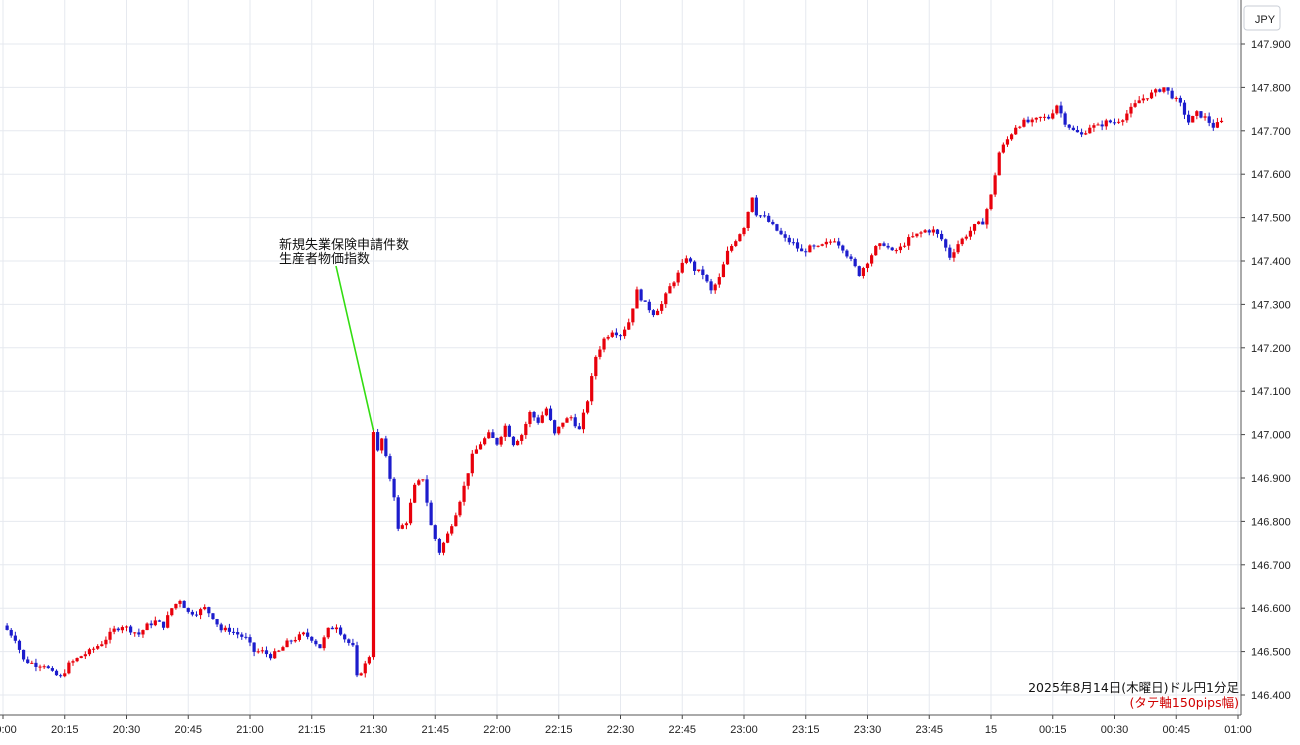 Image resolution: width=1300 pixels, height=745 pixels. Describe the element at coordinates (1262, 18) in the screenshot. I see `currency-label-box: JPY` at that location.